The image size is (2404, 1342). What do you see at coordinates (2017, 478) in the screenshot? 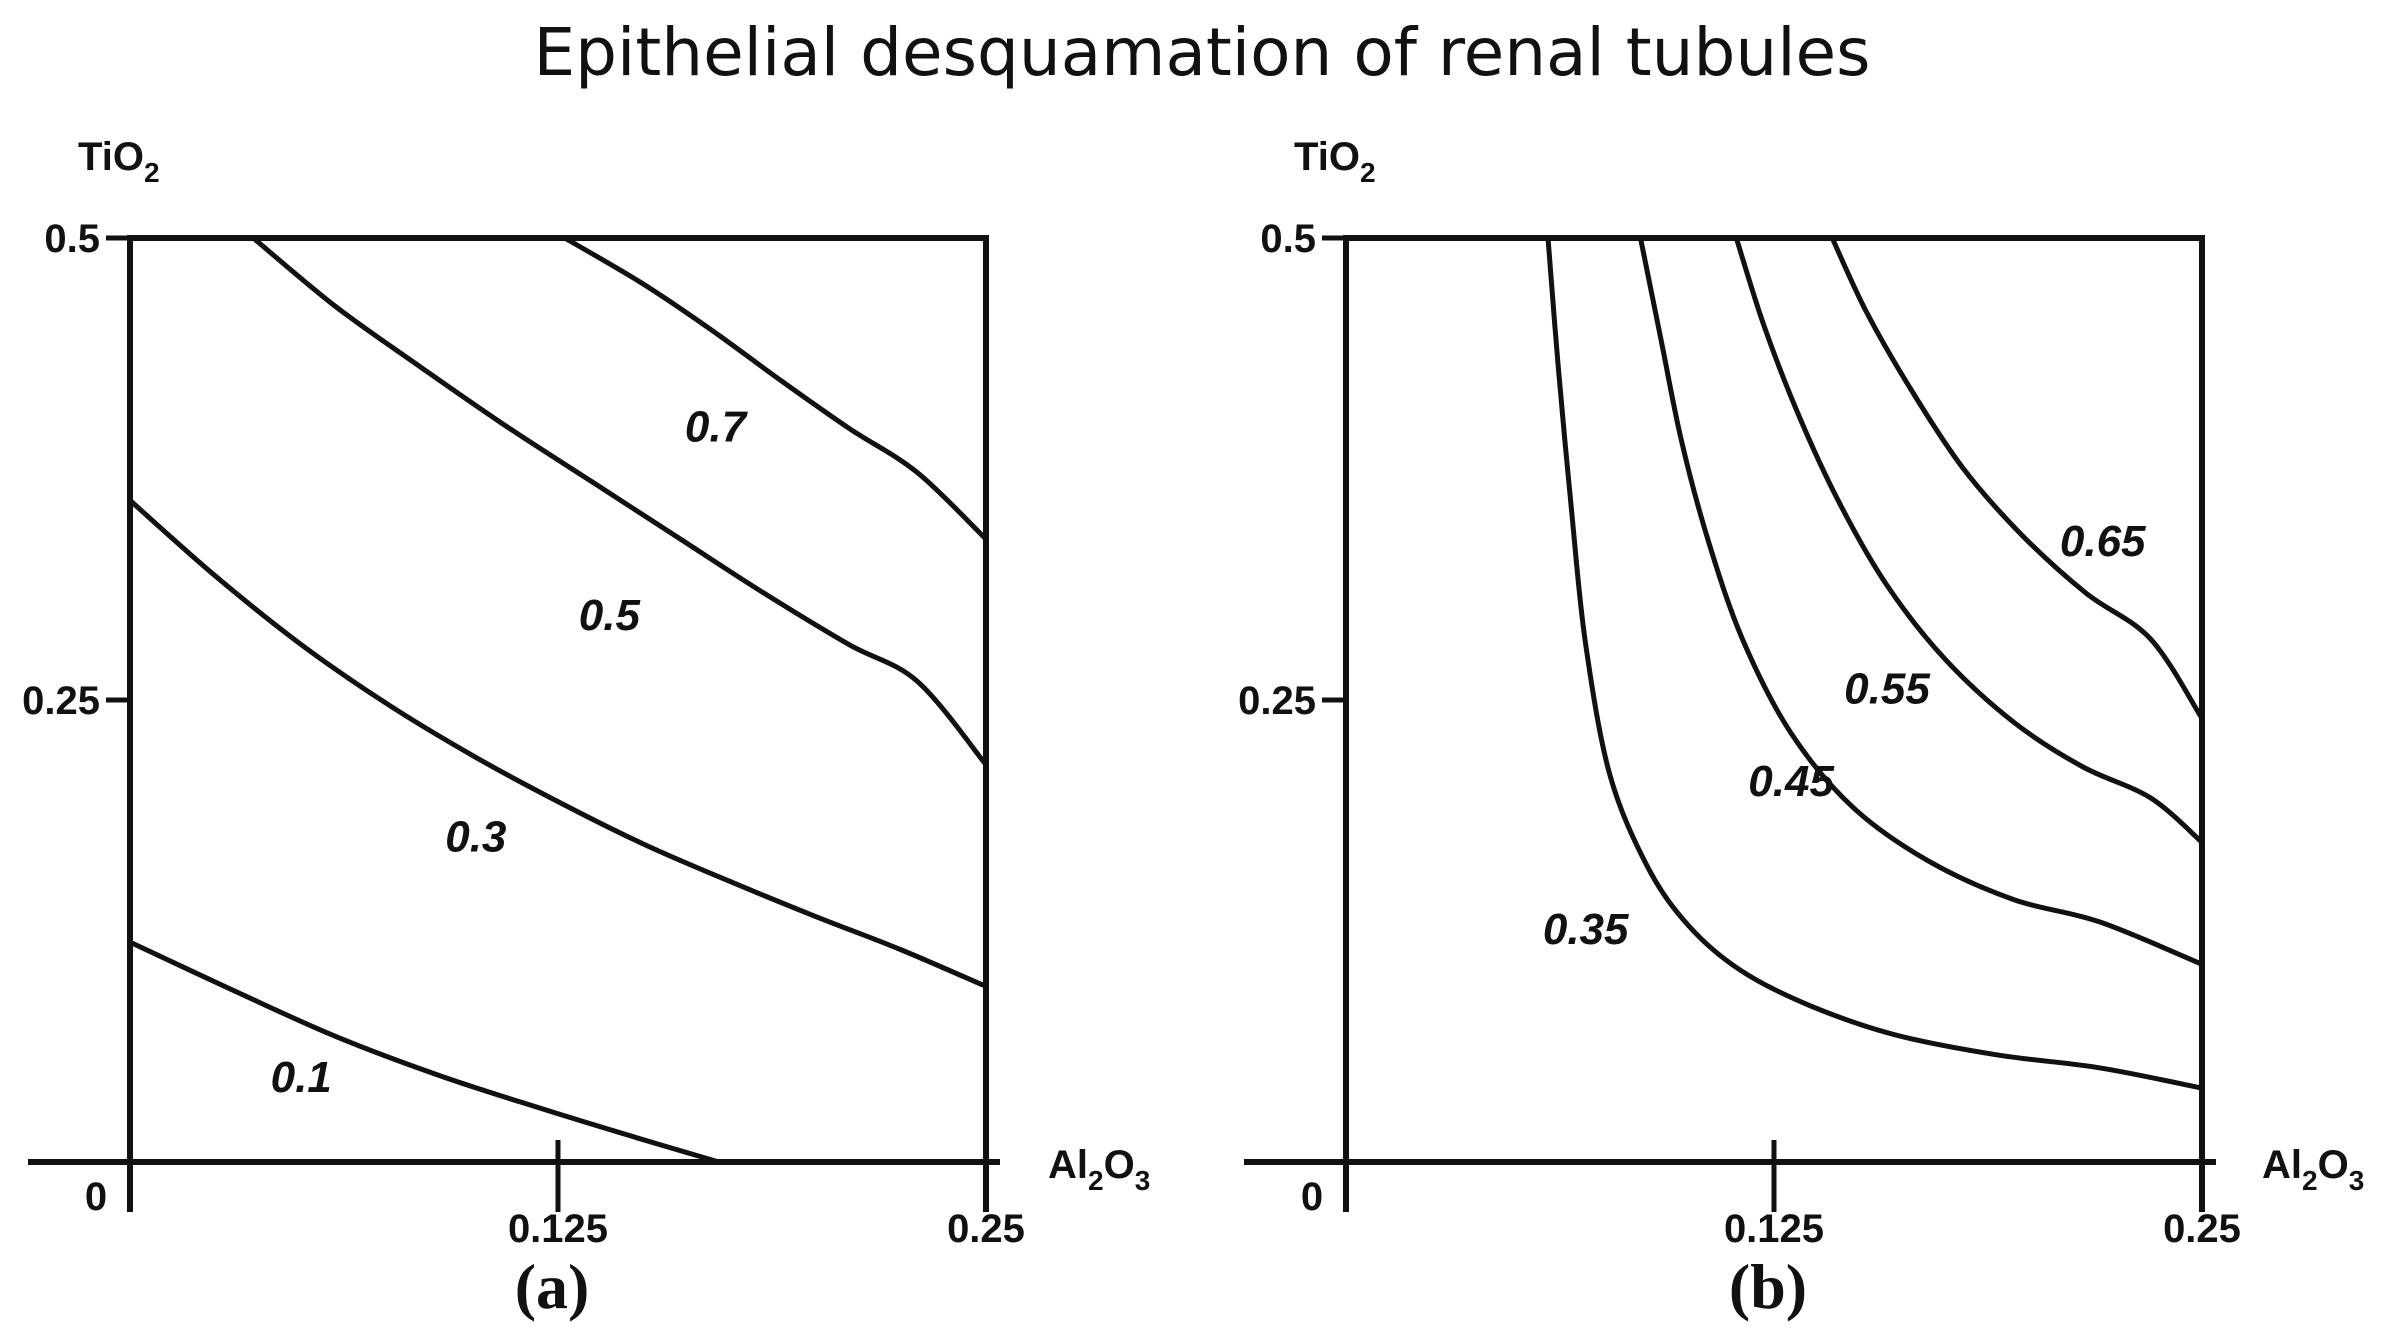
I see `contour-line-0.65` at bounding box center [2017, 478].